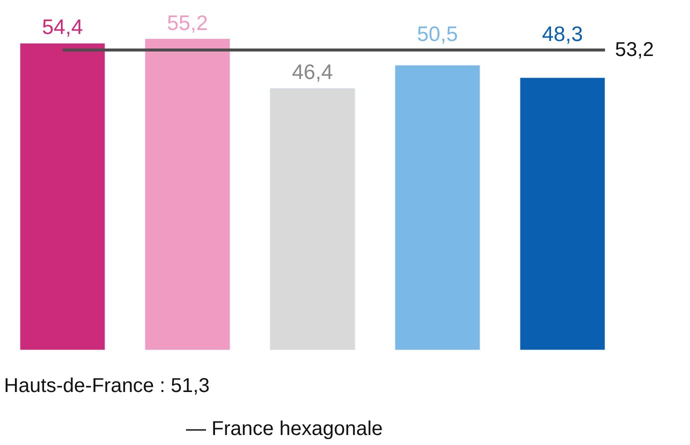  What do you see at coordinates (634, 50) in the screenshot?
I see `ref-line-label: 53,2` at bounding box center [634, 50].